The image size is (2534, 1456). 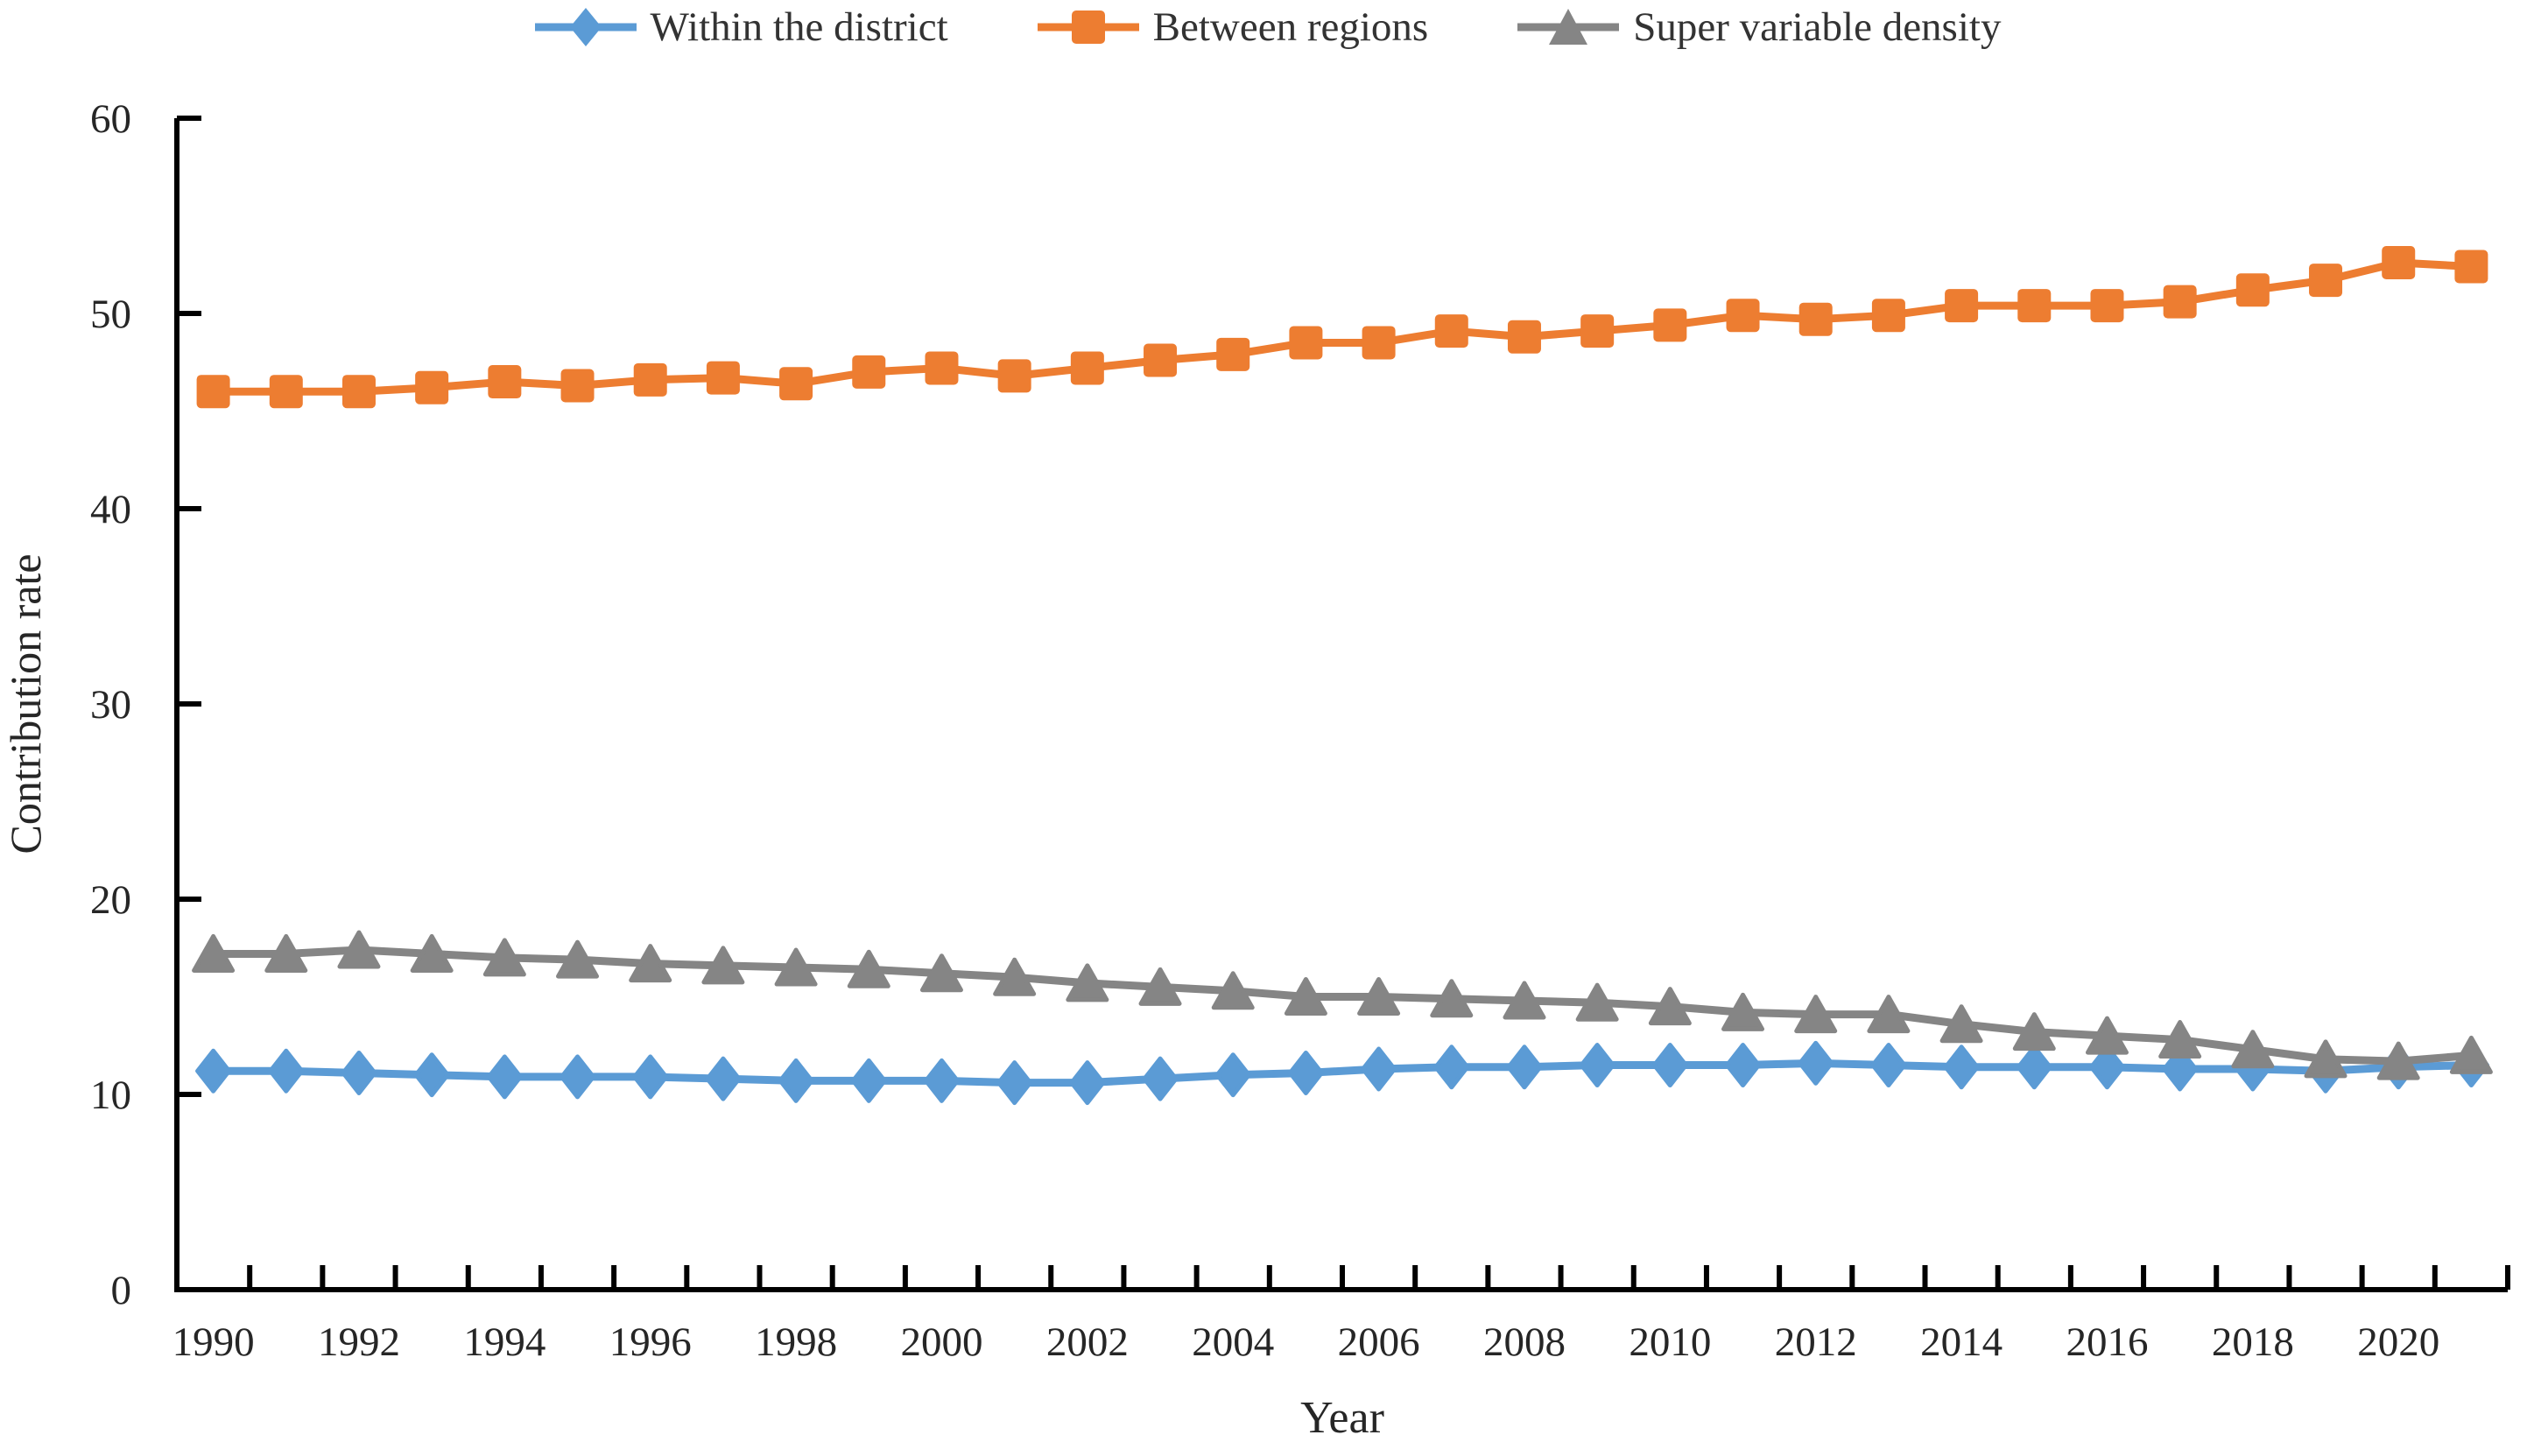 I want to click on y-tick-label: 20, so click(x=110, y=900).